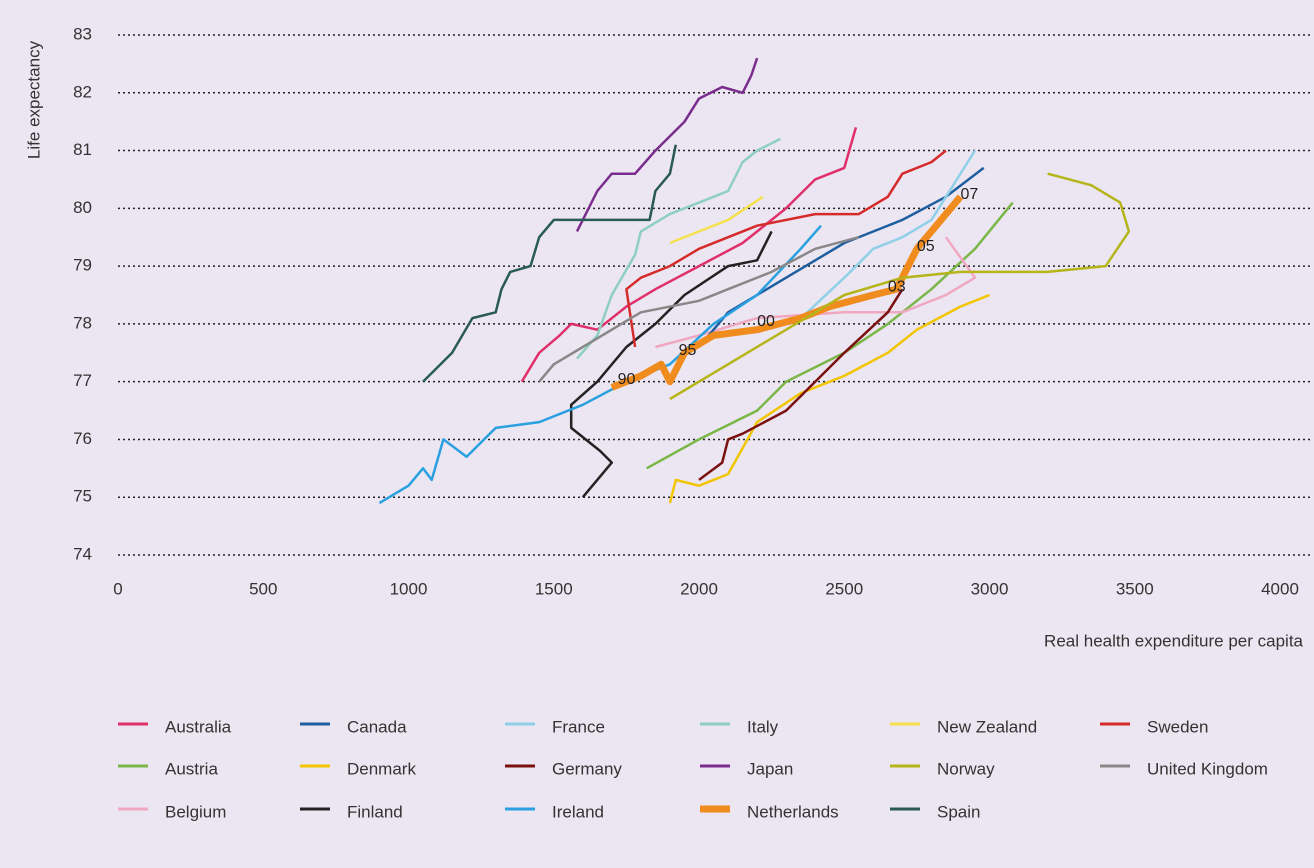 The image size is (1314, 868). Describe the element at coordinates (381, 768) in the screenshot. I see `legend-label: Denmark` at that location.